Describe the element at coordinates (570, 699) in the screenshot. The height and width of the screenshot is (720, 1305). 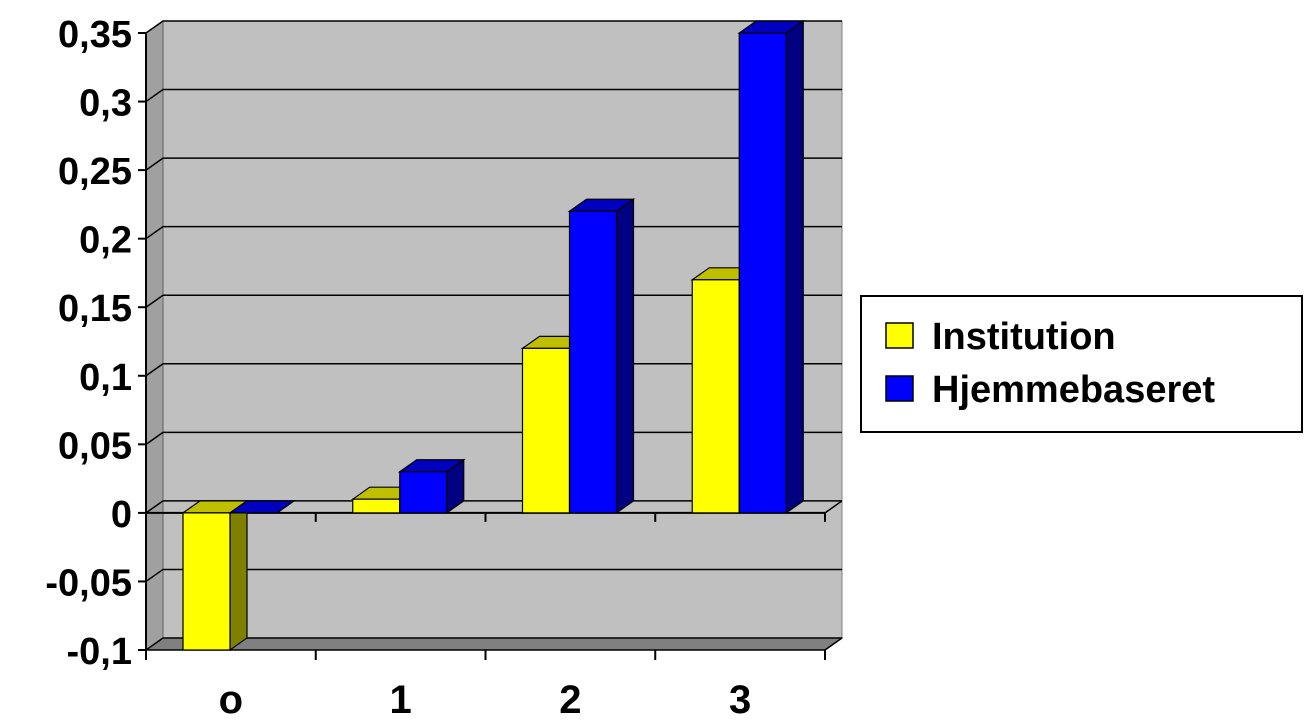
I see `x-tick-label: 2` at that location.